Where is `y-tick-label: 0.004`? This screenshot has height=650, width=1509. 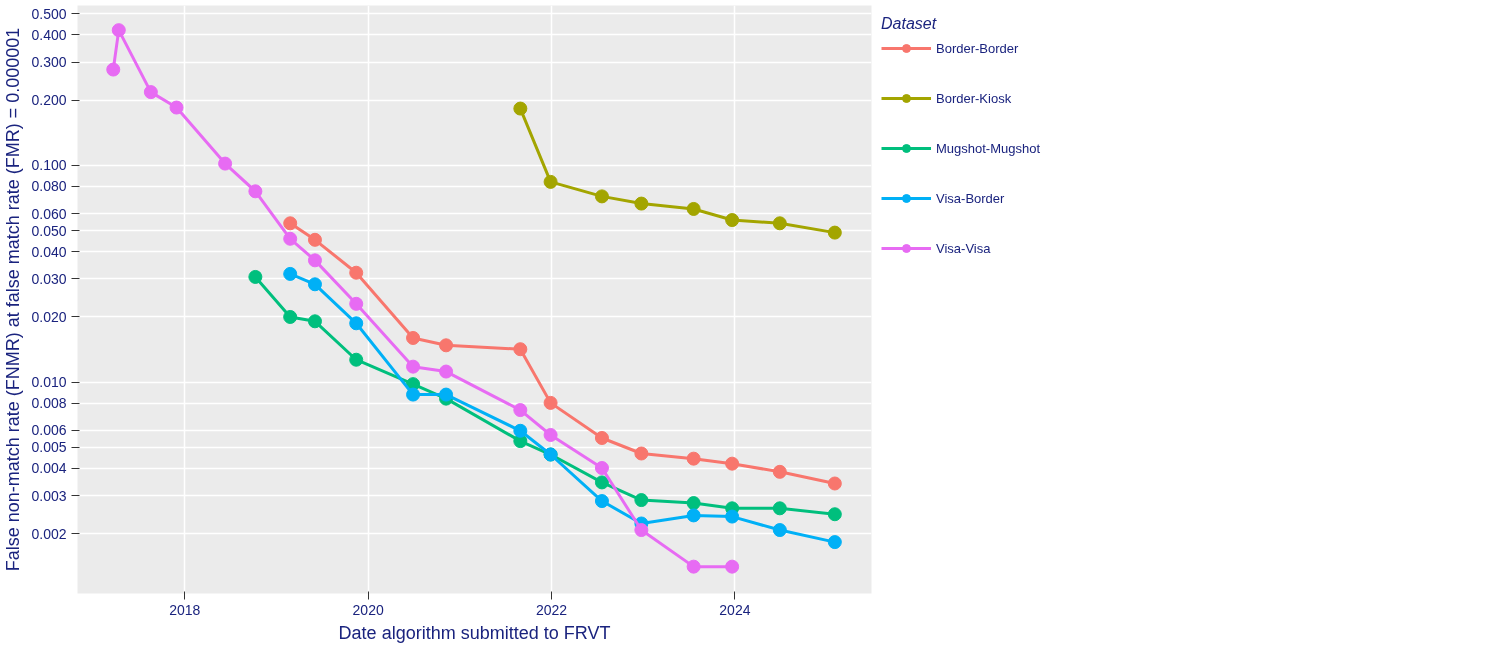
y-tick-label: 0.004 is located at coordinates (49, 468).